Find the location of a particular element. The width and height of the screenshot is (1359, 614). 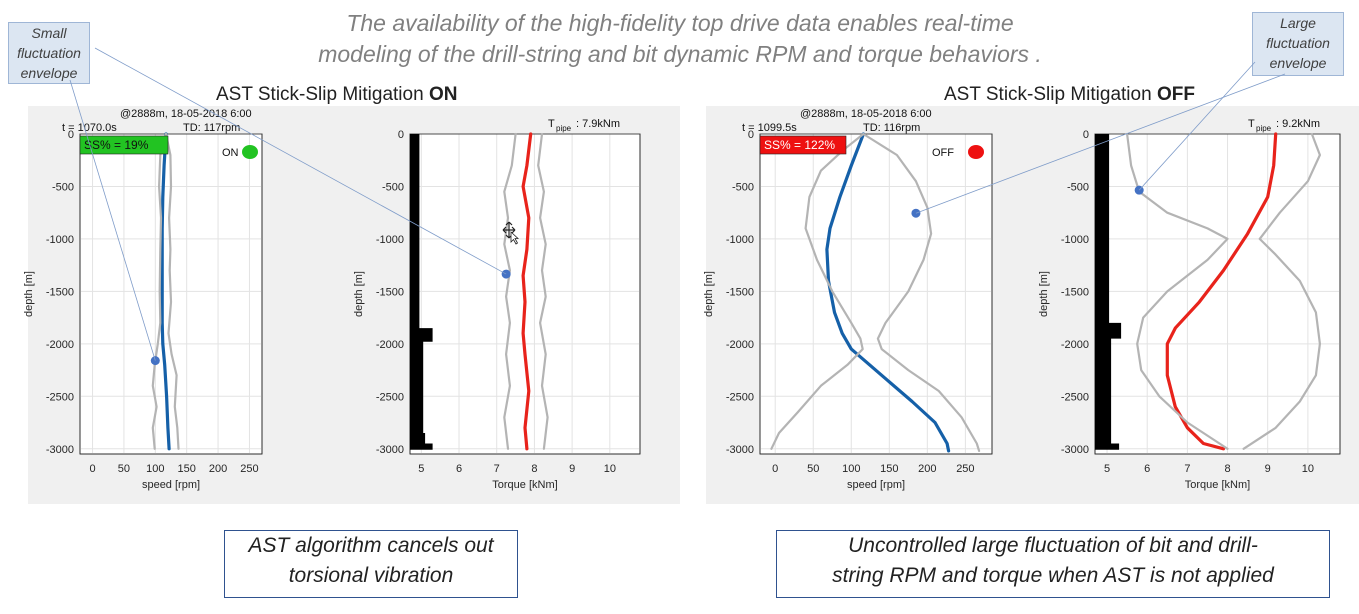

callout-large-line3: envelope is located at coordinates (1298, 63).